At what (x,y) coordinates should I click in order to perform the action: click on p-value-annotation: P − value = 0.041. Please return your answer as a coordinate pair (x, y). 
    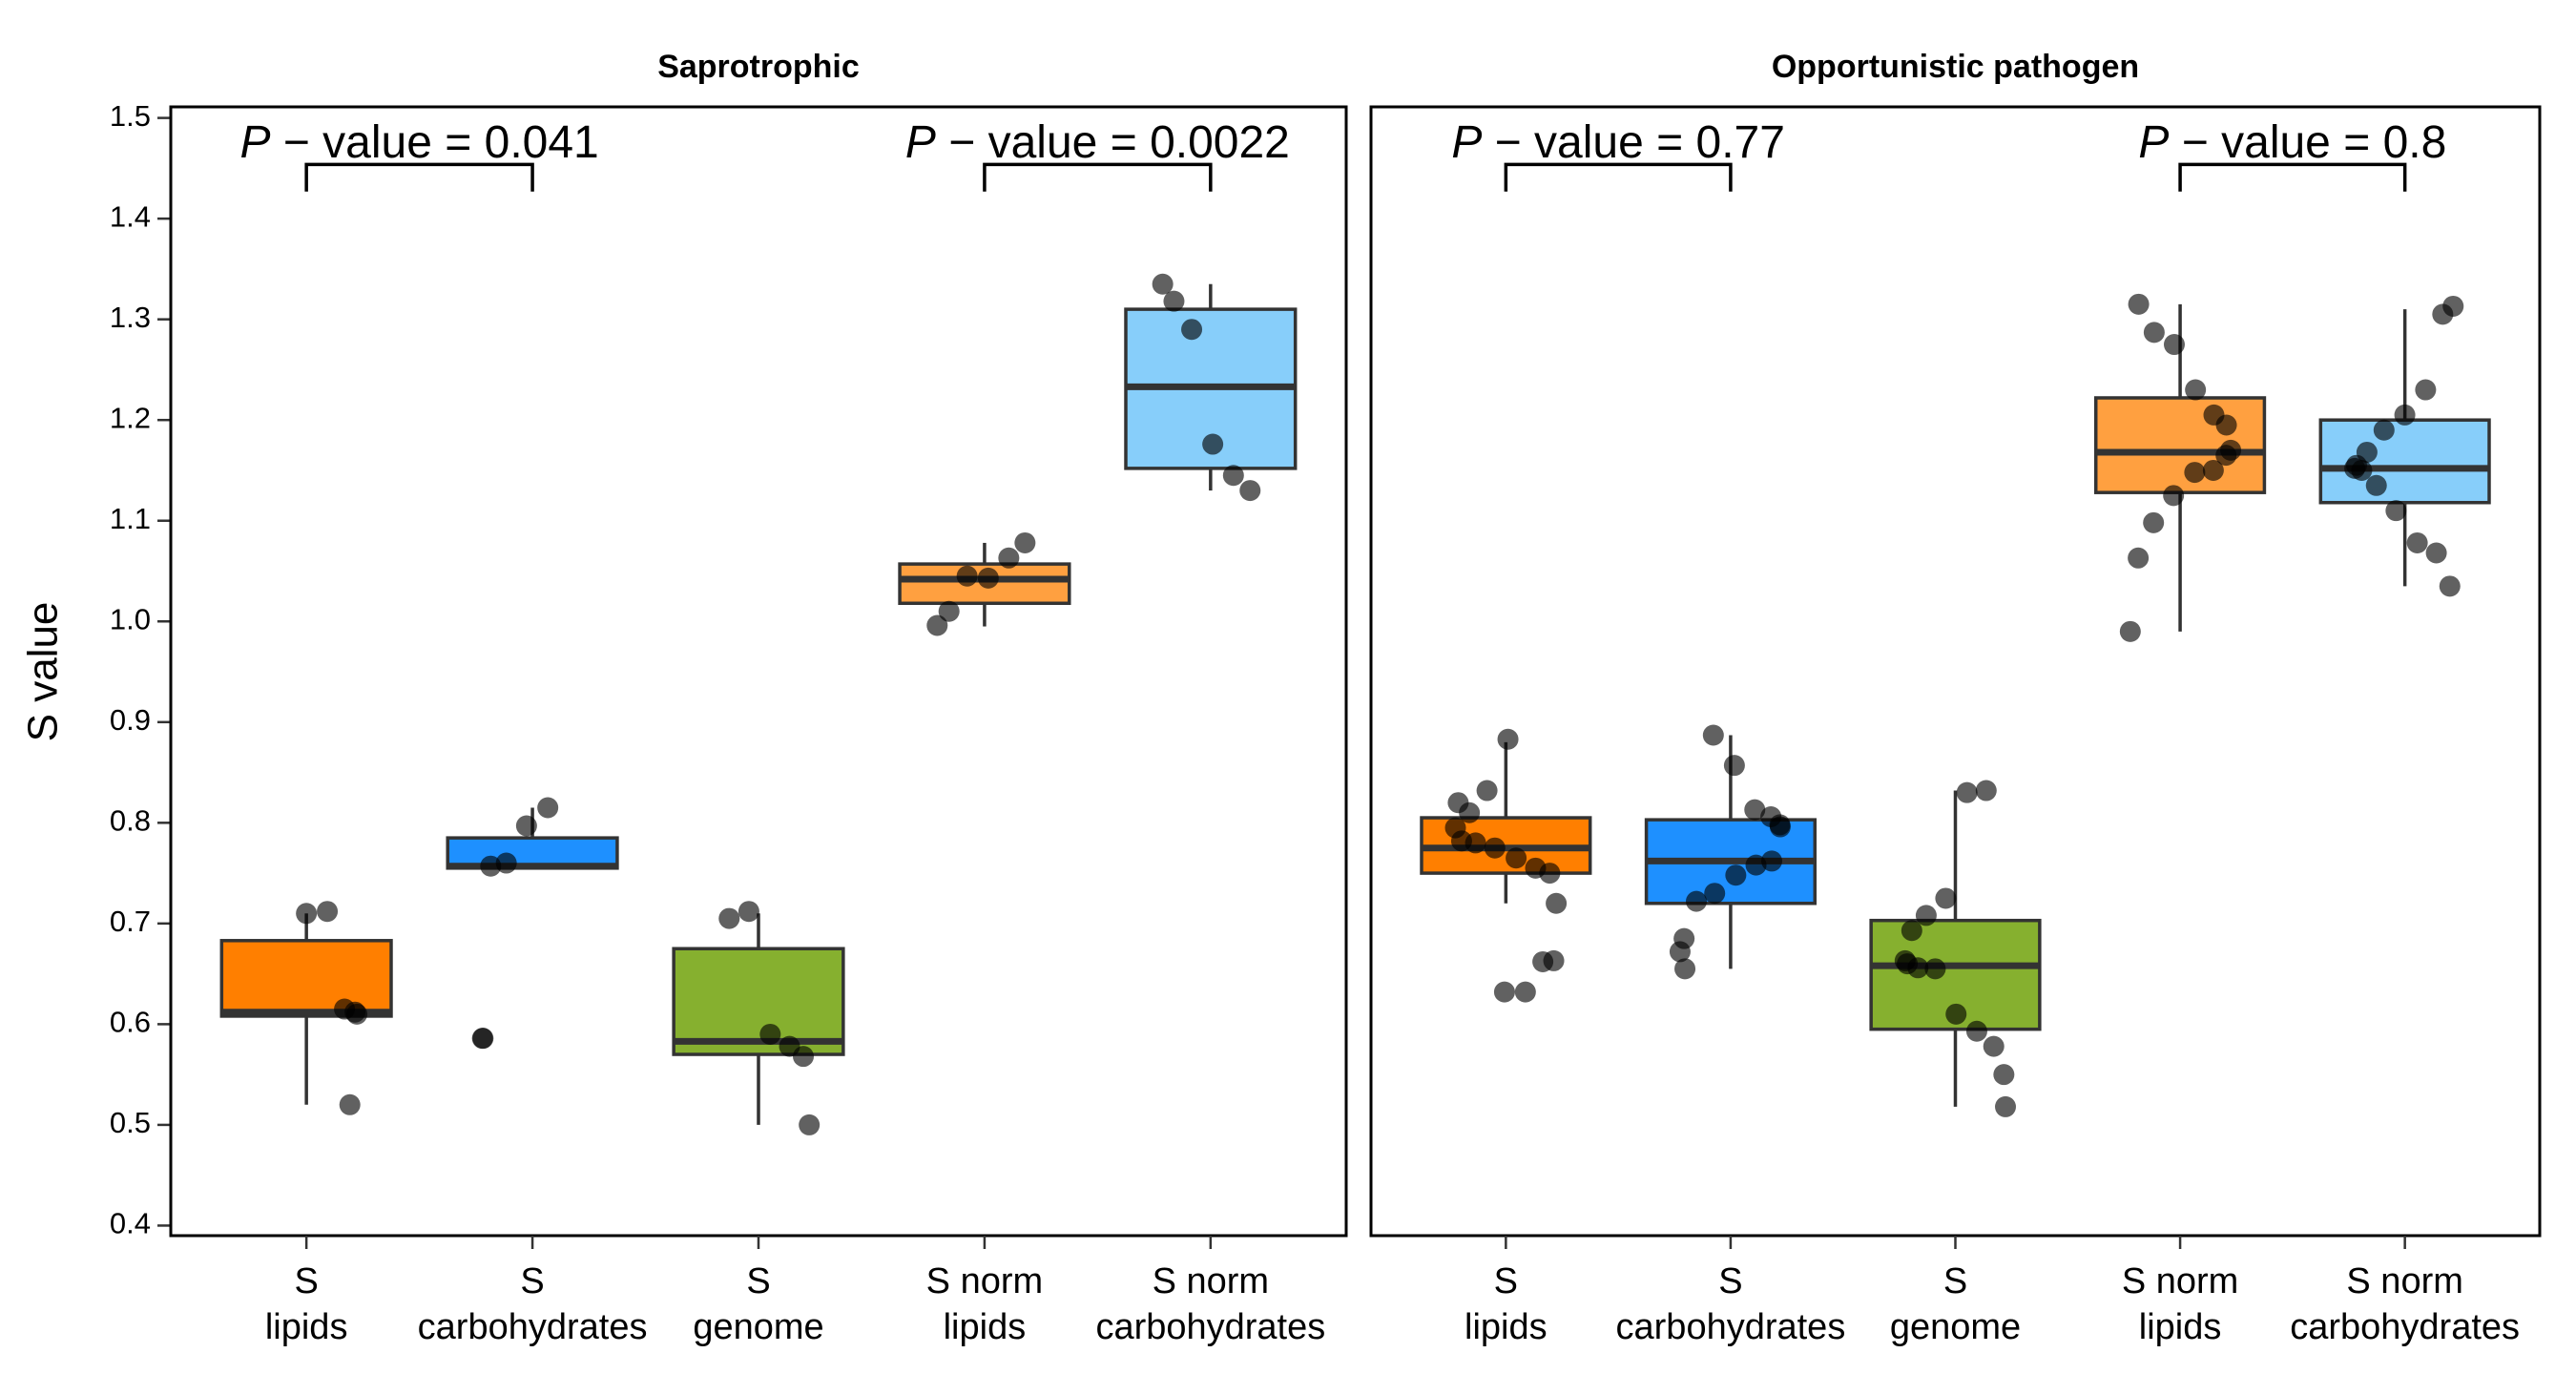
    Looking at the image, I should click on (418, 142).